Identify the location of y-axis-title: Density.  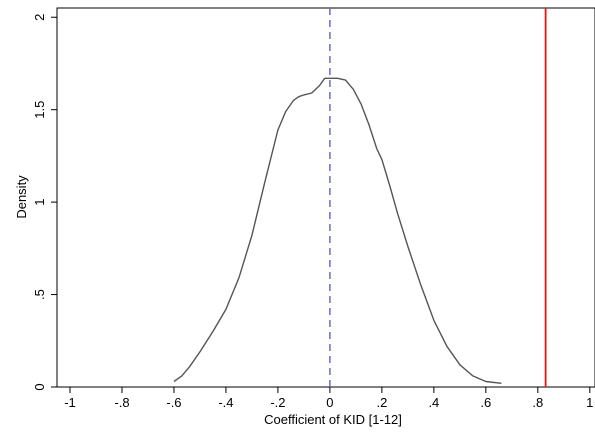
(21, 197).